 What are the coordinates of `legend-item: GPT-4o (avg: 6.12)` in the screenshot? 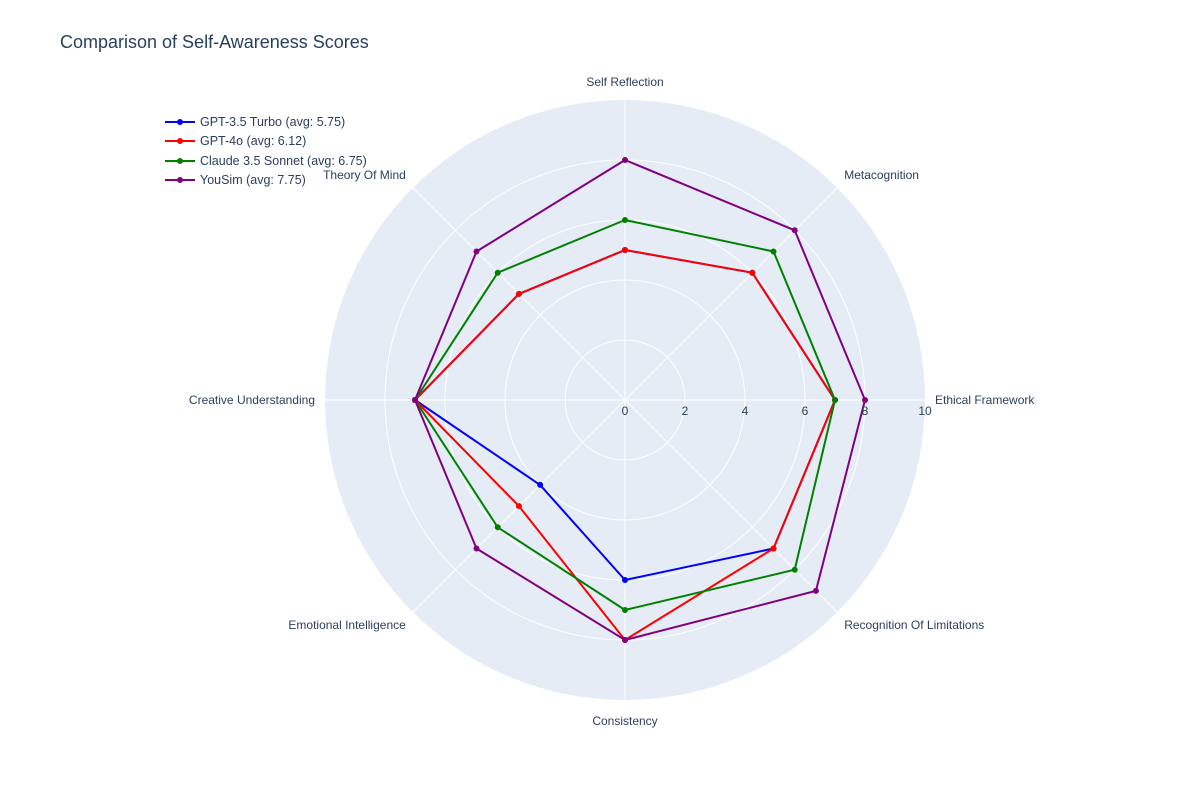 It's located at (266, 142).